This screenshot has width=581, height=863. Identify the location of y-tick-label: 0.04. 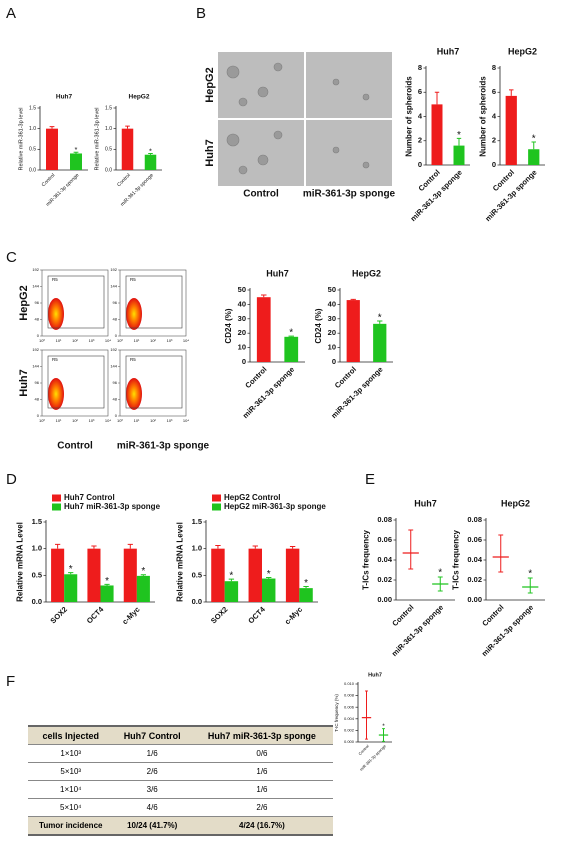
(384, 559).